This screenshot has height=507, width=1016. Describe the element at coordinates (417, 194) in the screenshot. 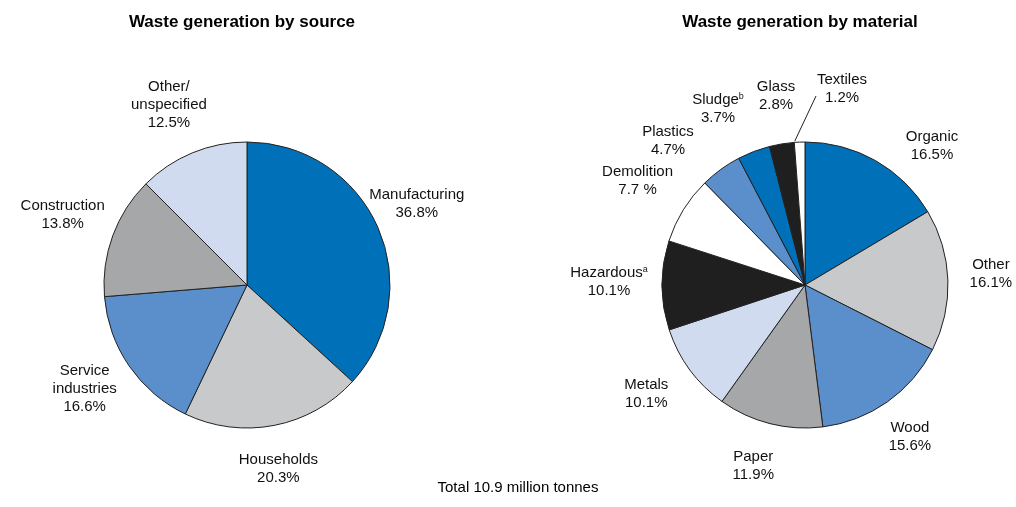

I see `slice-label: Manufacturing` at that location.